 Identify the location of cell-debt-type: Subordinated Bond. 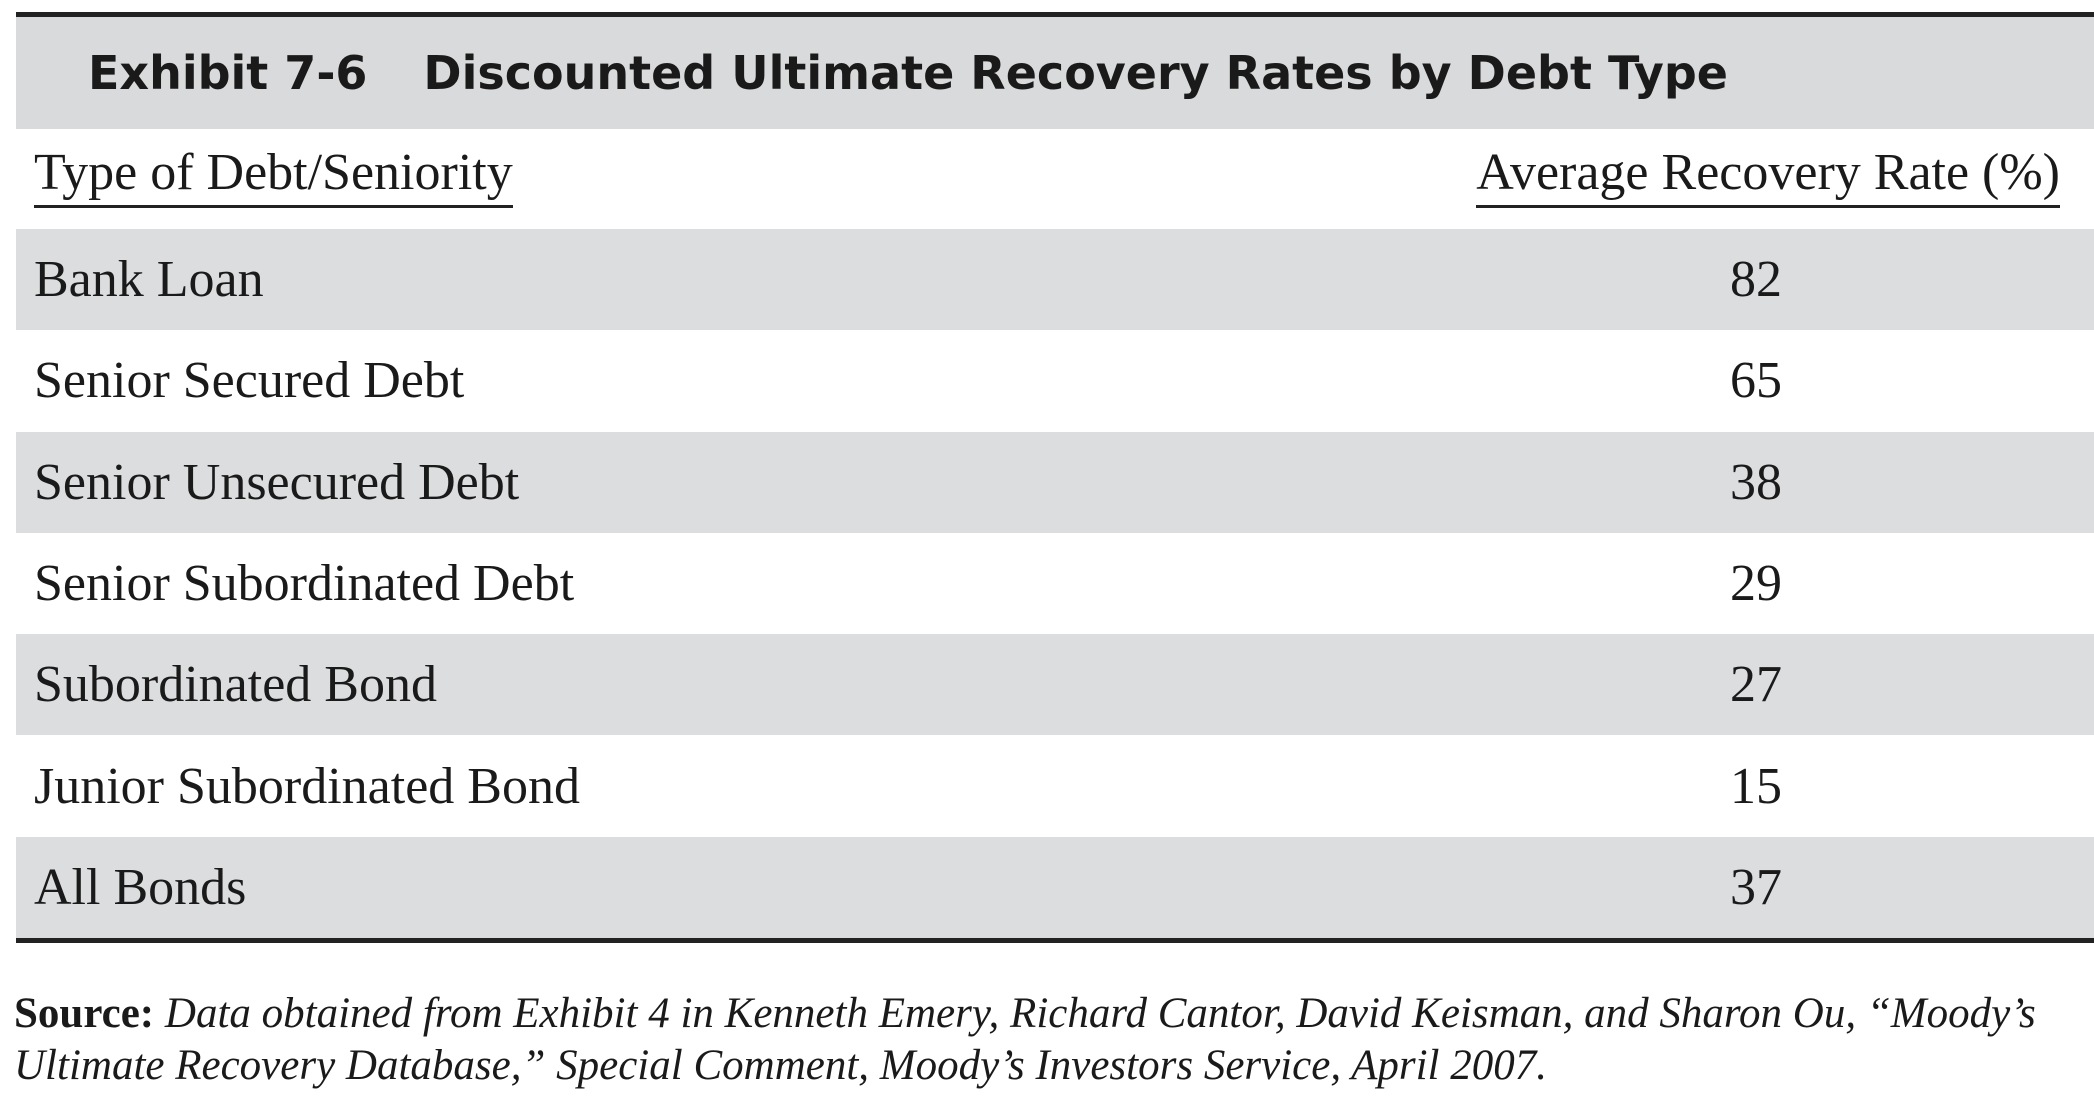
(235, 685).